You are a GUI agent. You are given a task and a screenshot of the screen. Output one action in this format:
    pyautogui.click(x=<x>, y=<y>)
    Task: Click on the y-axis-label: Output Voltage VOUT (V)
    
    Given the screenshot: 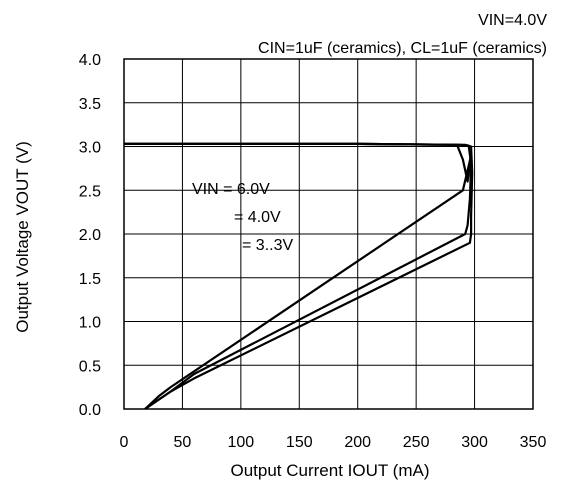 What is the action you would take?
    pyautogui.click(x=22, y=237)
    